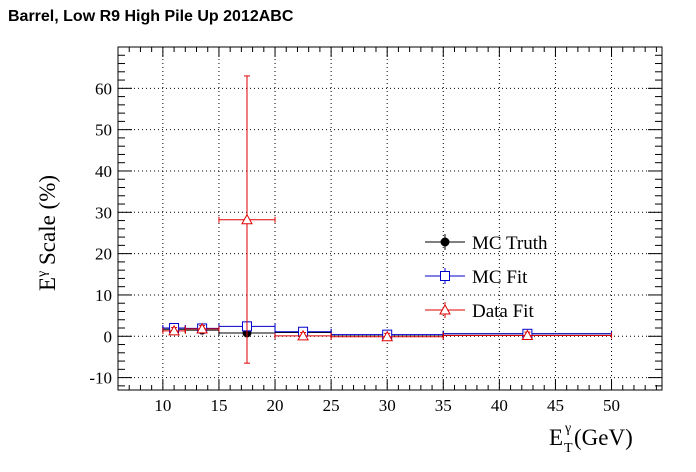 The height and width of the screenshot is (472, 696). I want to click on y-tick-label: 0, so click(108, 336).